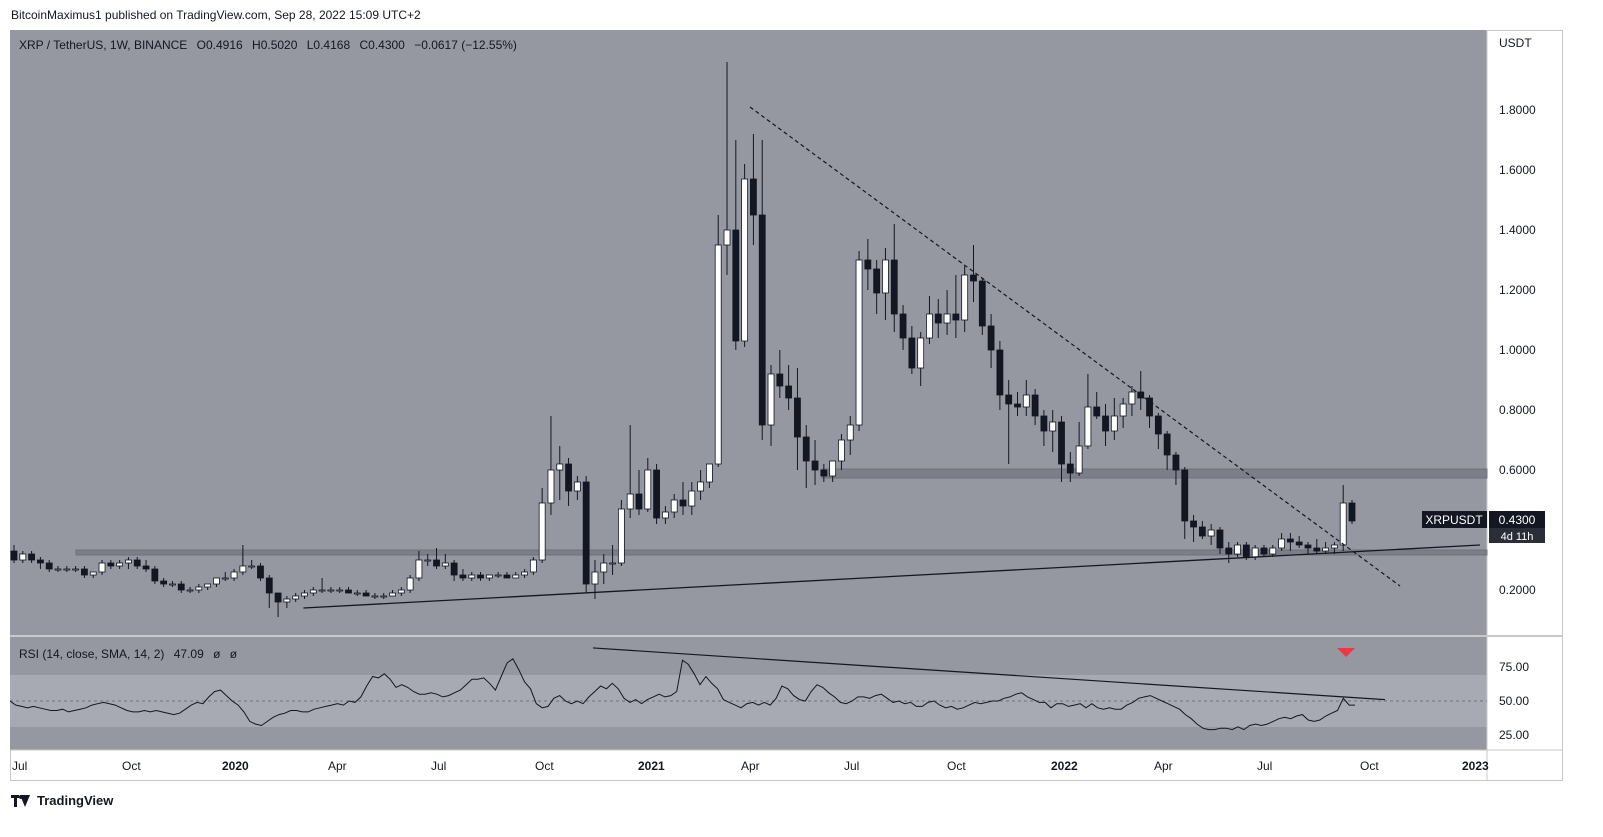 Image resolution: width=1603 pixels, height=837 pixels. What do you see at coordinates (892, 576) in the screenshot?
I see `ascending-support-line` at bounding box center [892, 576].